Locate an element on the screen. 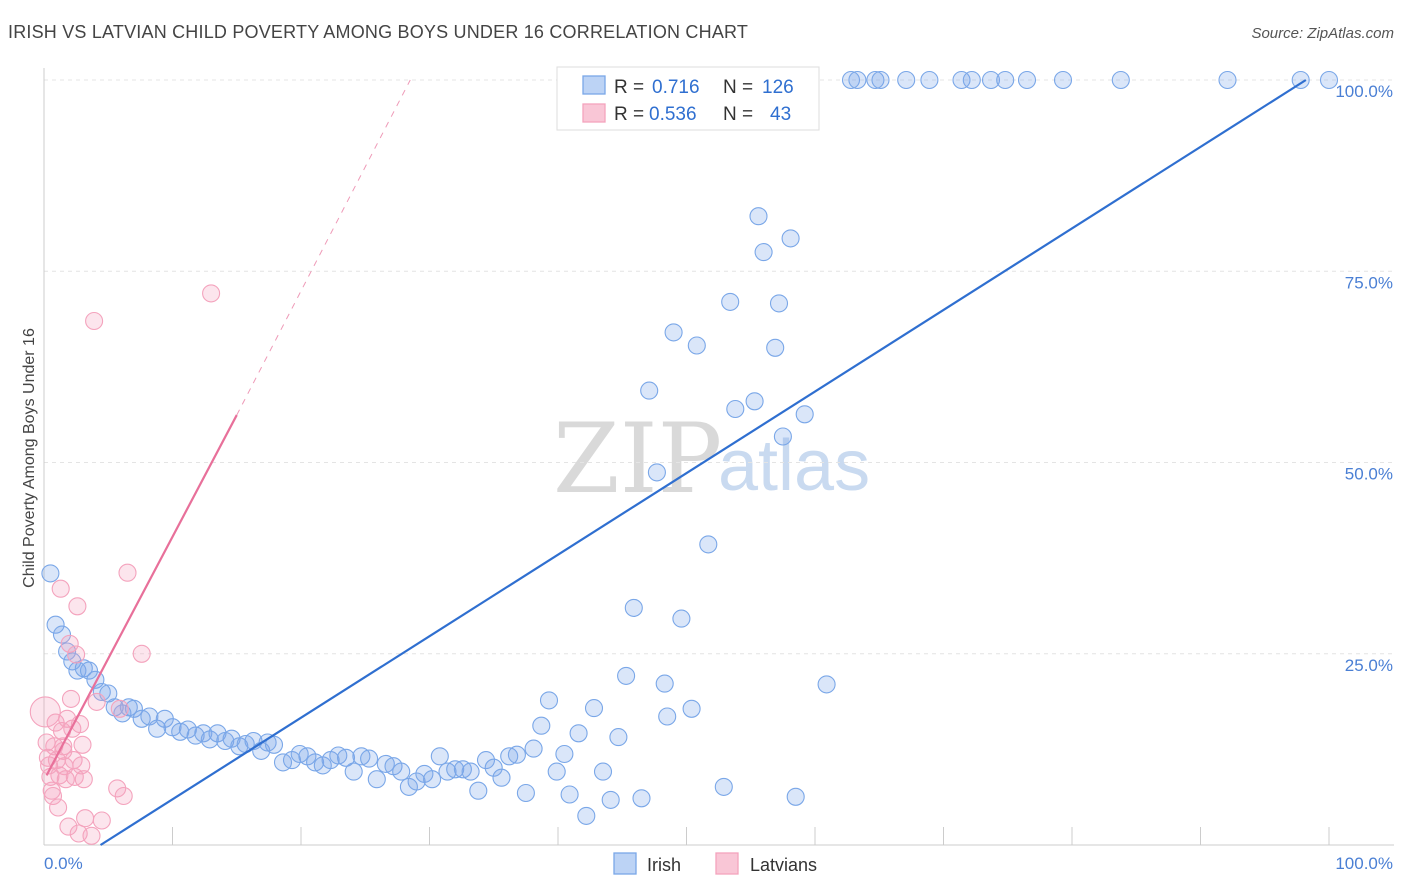  bottom-legend-latvians: Latvians is located at coordinates (783, 865).